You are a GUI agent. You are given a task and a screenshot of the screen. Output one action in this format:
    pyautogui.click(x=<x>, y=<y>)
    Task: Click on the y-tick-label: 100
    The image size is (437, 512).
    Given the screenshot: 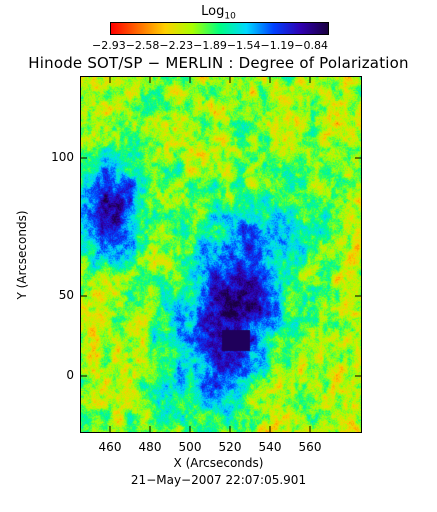 What is the action you would take?
    pyautogui.click(x=62, y=157)
    